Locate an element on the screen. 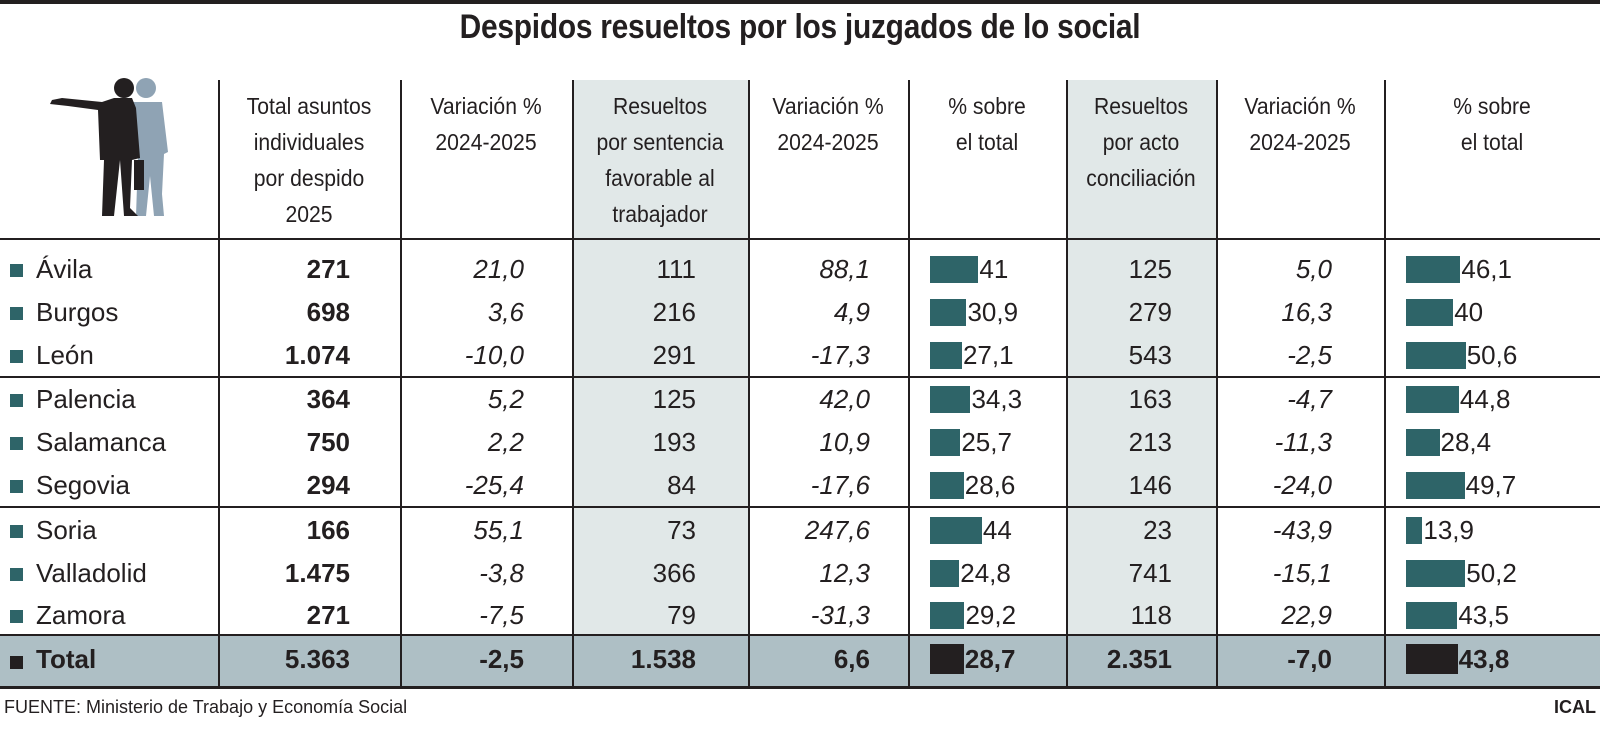 This screenshot has width=1600, height=737. table-cell: 294 is located at coordinates (328, 485).